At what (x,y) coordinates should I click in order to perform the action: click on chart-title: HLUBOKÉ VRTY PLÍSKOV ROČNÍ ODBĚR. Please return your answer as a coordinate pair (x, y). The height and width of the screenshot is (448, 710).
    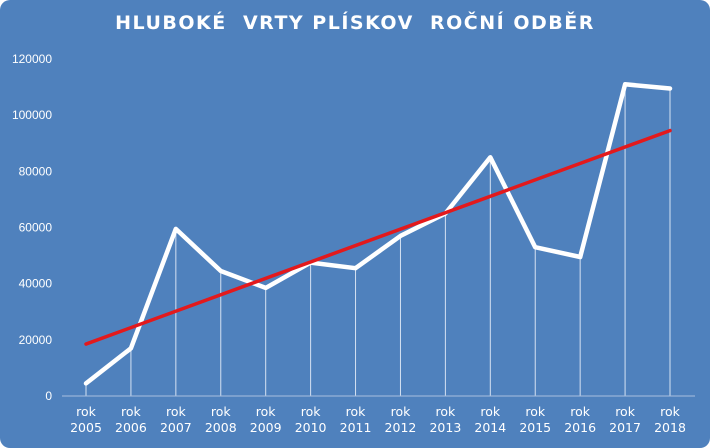
    Looking at the image, I should click on (355, 23).